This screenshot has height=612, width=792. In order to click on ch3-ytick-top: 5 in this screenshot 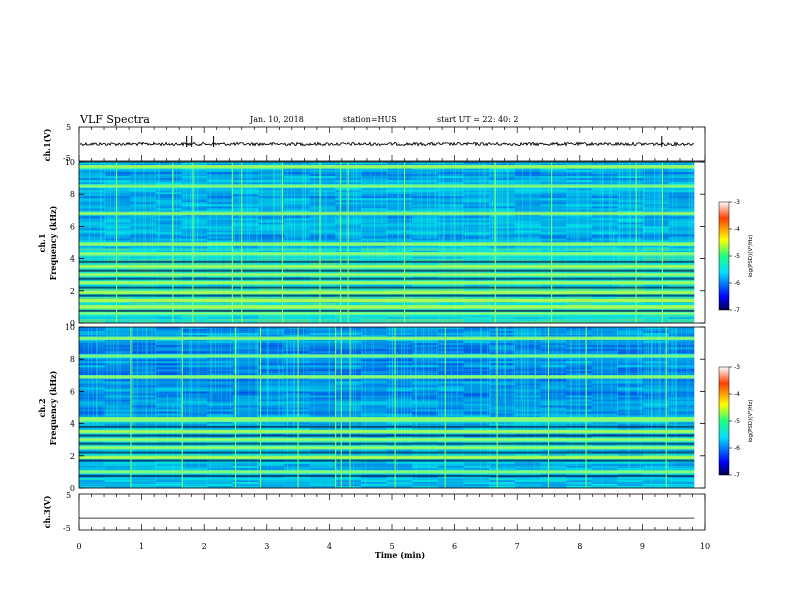, I will do `click(68, 495)`.